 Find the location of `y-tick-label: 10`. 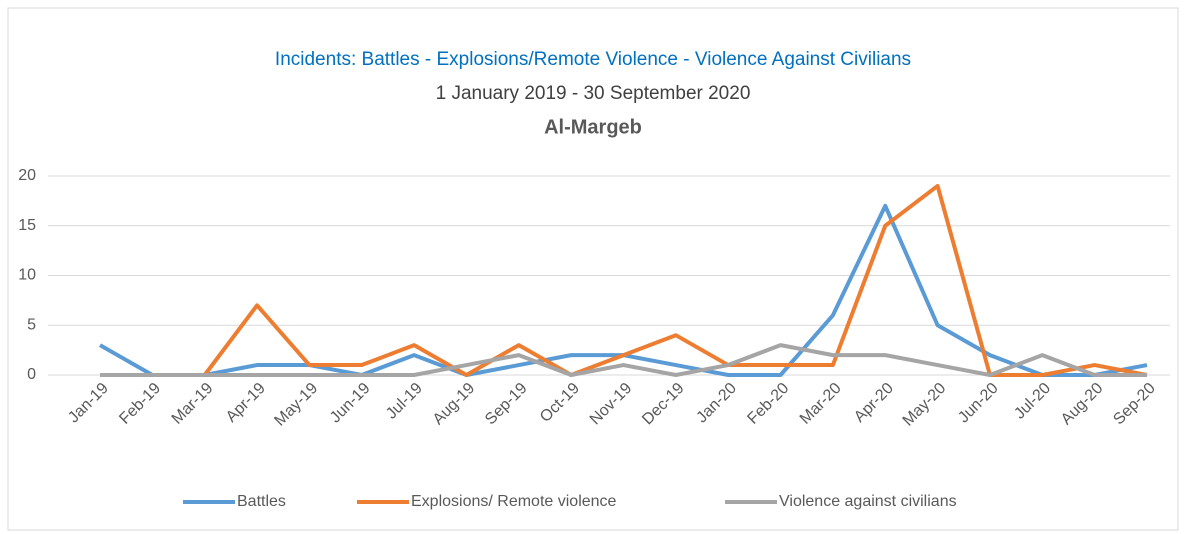

y-tick-label: 10 is located at coordinates (27, 275).